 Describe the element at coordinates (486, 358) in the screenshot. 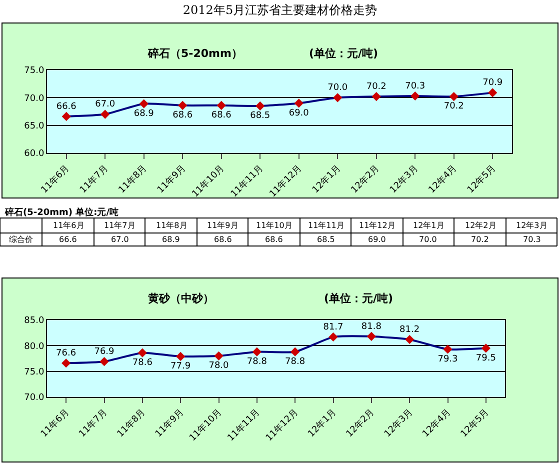

I see `data-label: 79.5` at that location.